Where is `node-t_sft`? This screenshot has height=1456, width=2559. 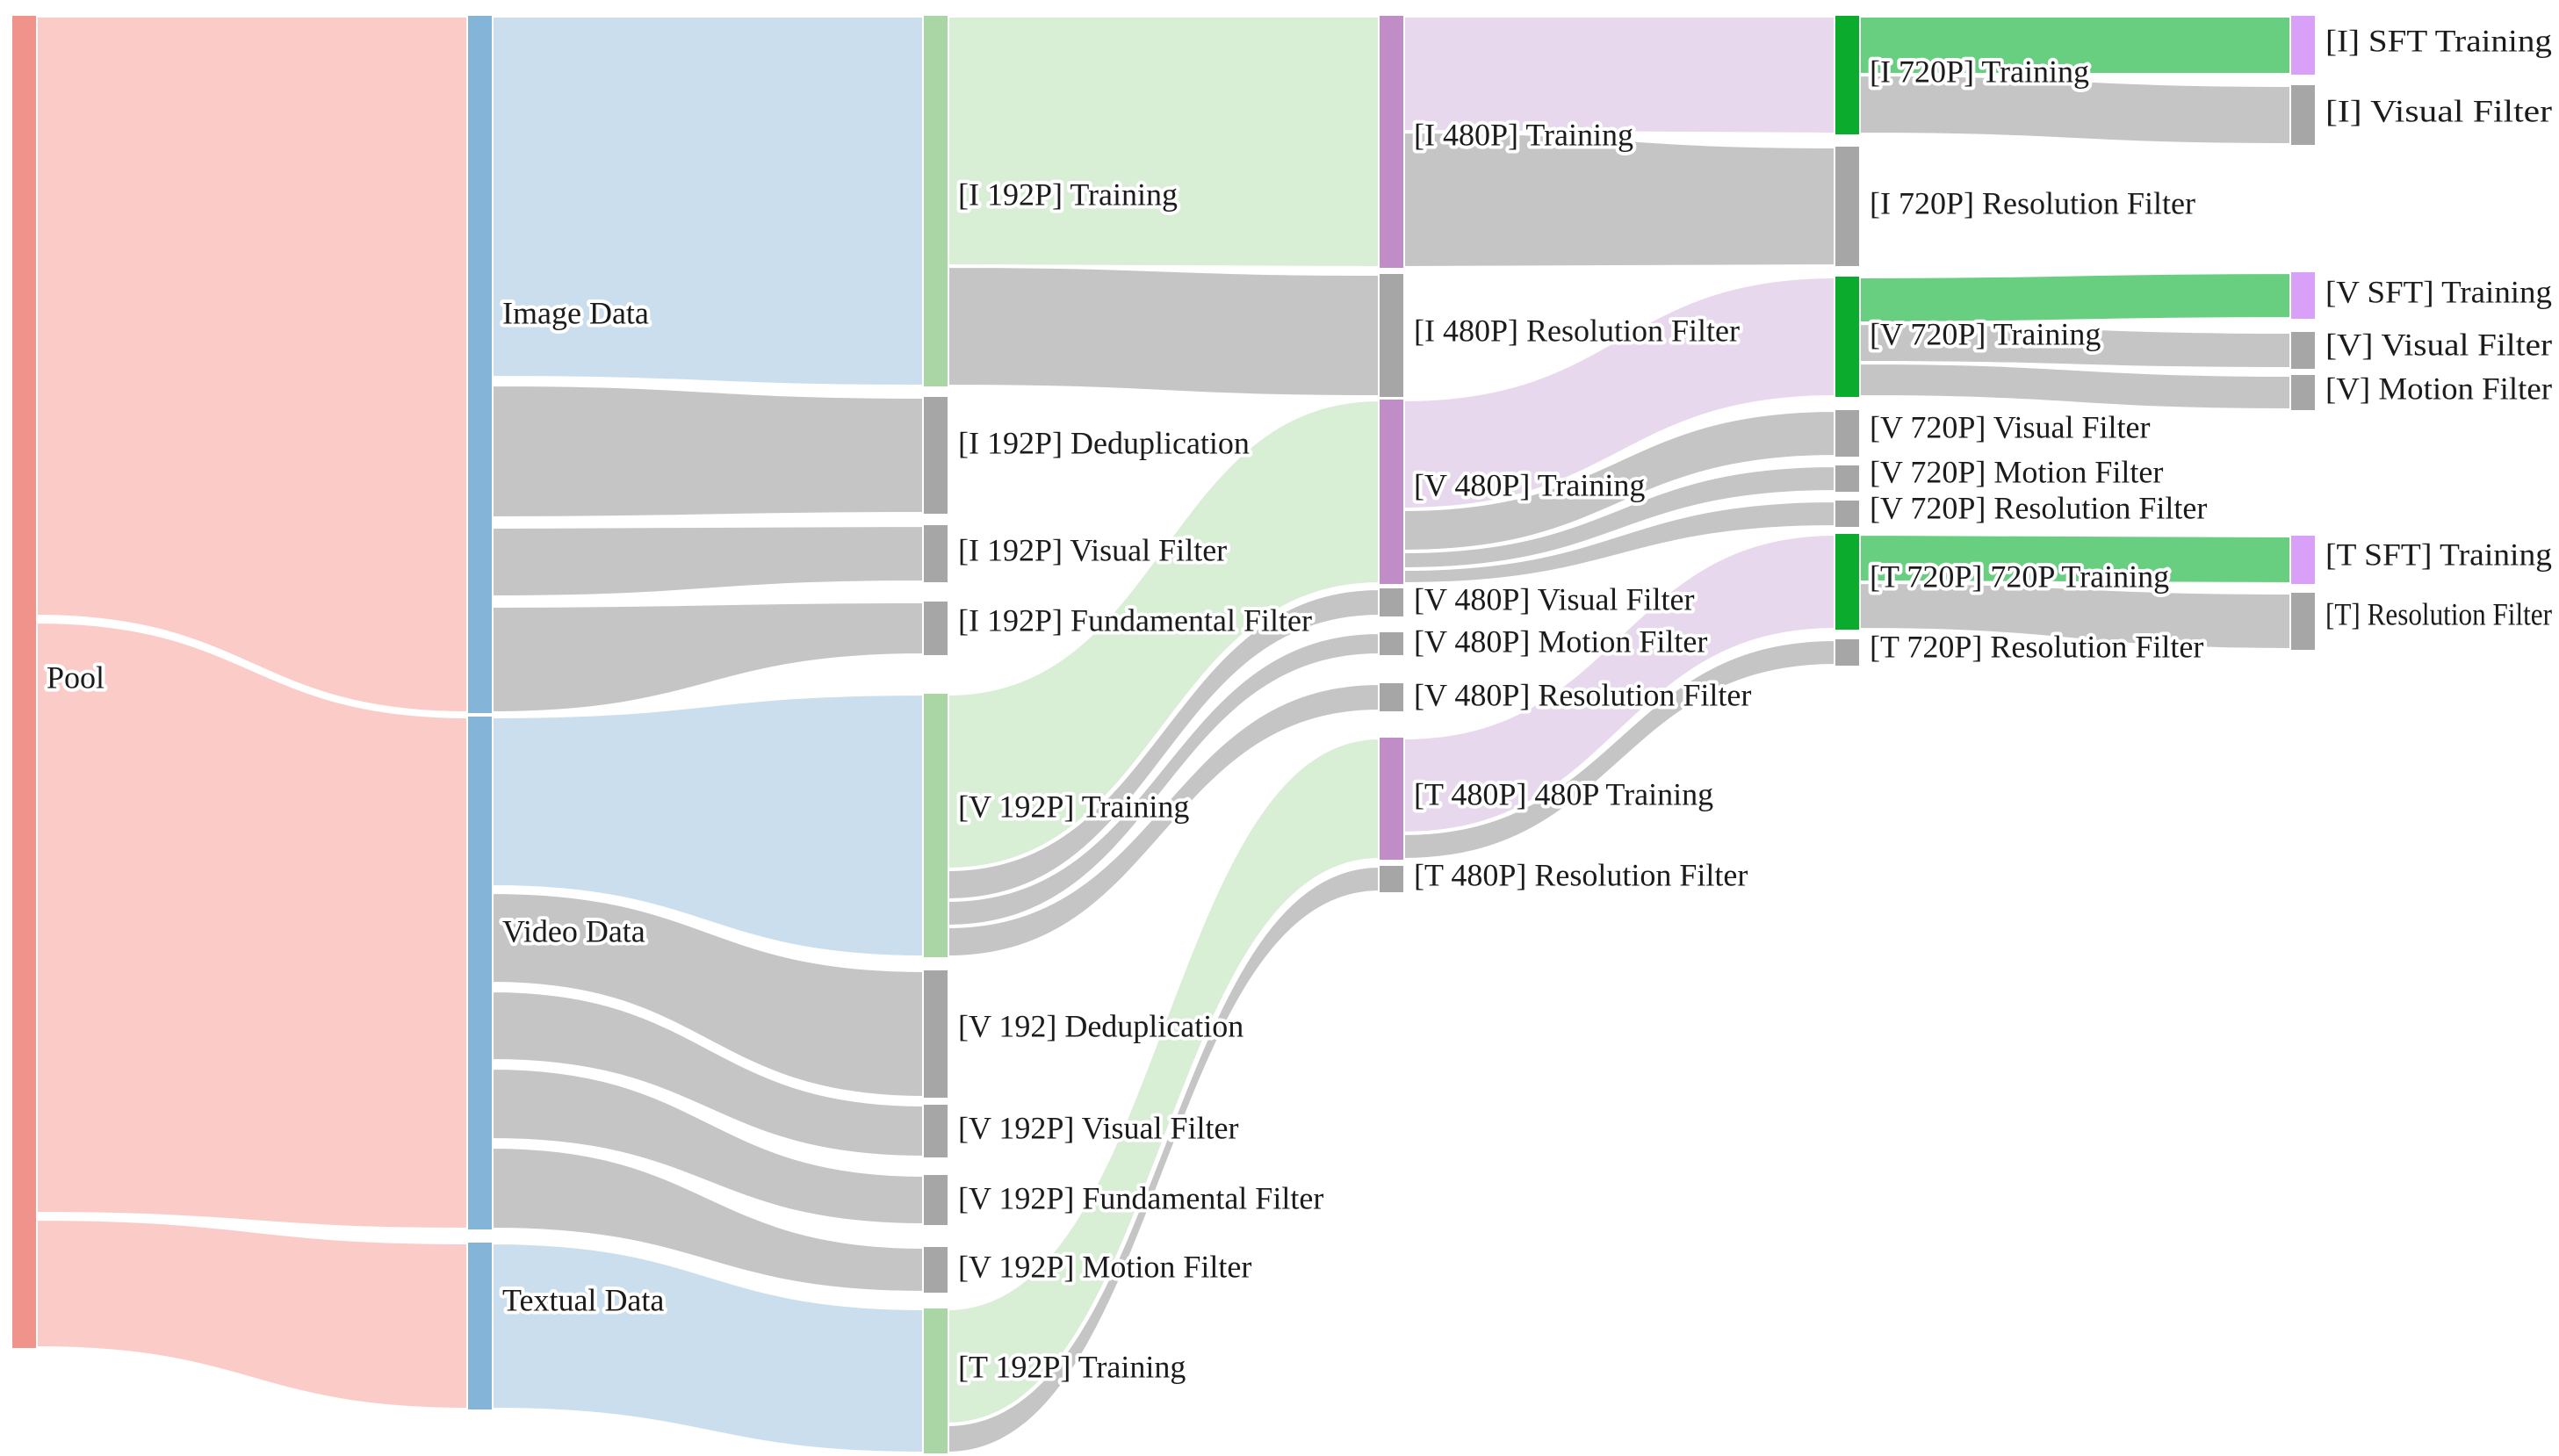
node-t_sft is located at coordinates (2303, 560).